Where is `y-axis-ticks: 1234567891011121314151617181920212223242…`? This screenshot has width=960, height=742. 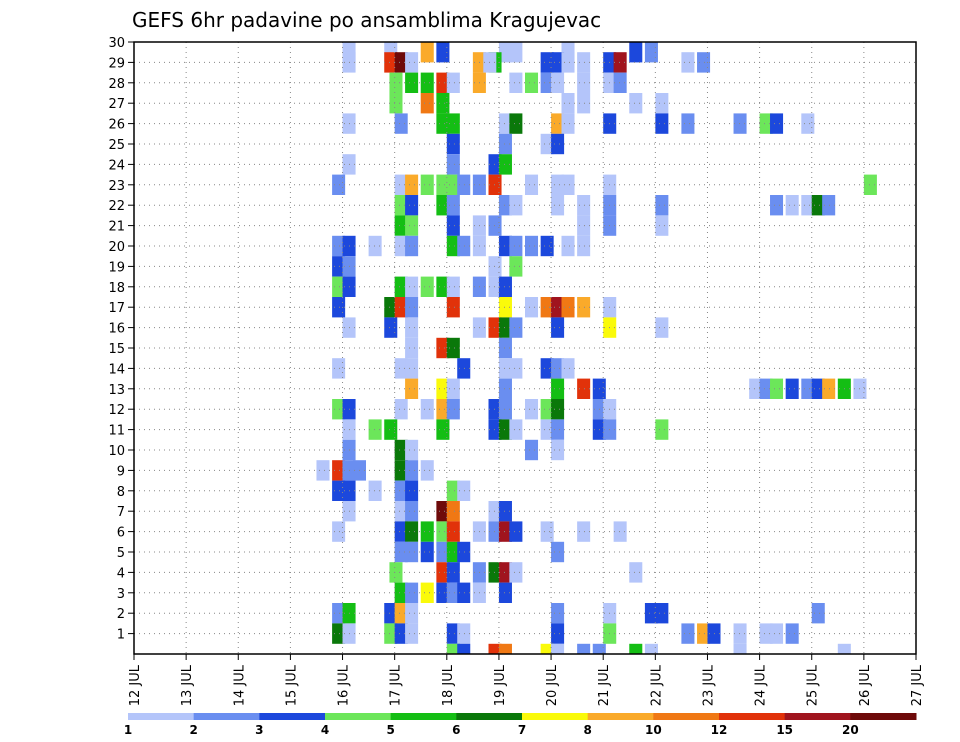
y-axis-ticks: 1234567891011121314151617181920212223242… is located at coordinates (121, 339).